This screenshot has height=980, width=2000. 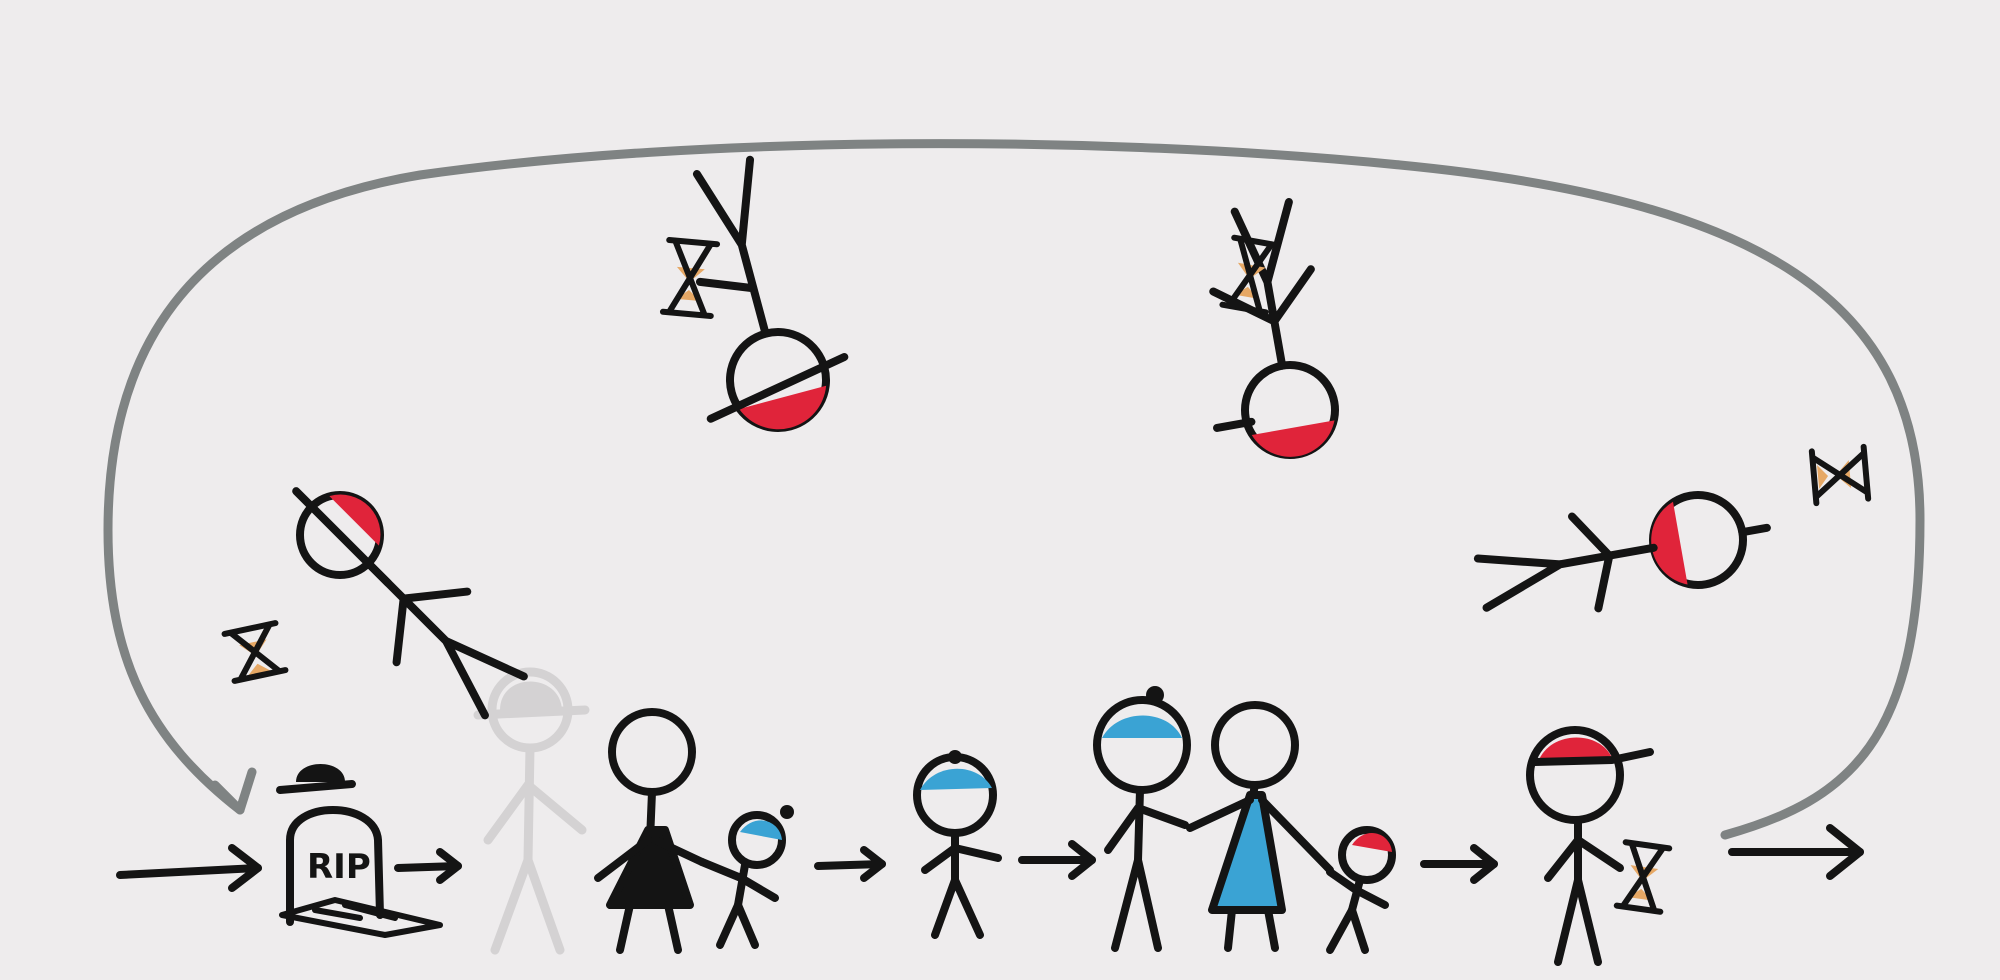 I want to click on child-figure-red-cap, so click(x=1361, y=890).